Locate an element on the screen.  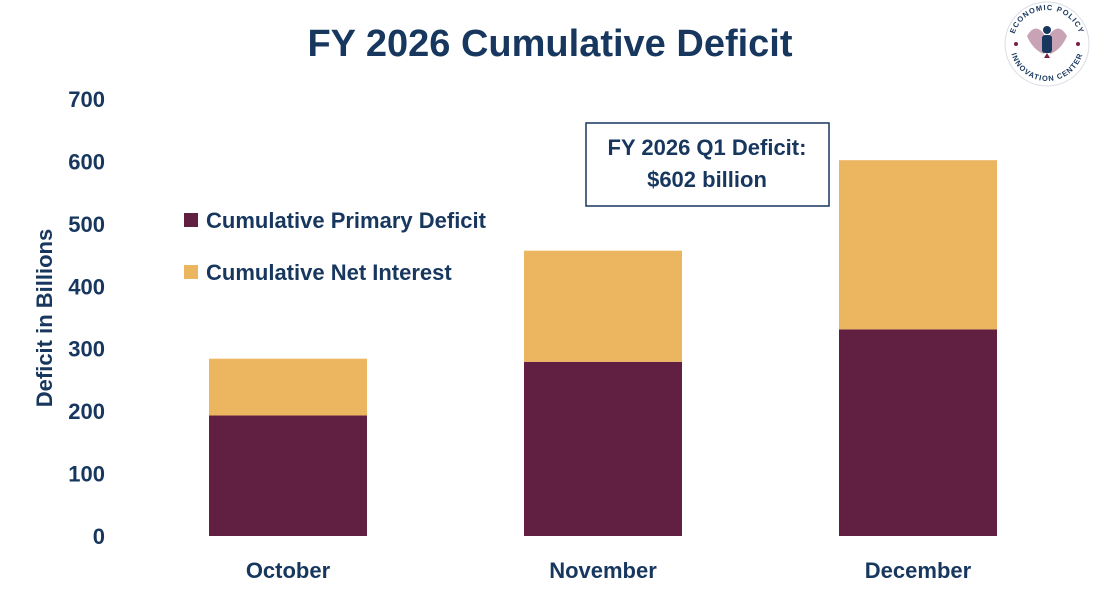
callout-line-1: FY 2026 Q1 Deficit: is located at coordinates (707, 147).